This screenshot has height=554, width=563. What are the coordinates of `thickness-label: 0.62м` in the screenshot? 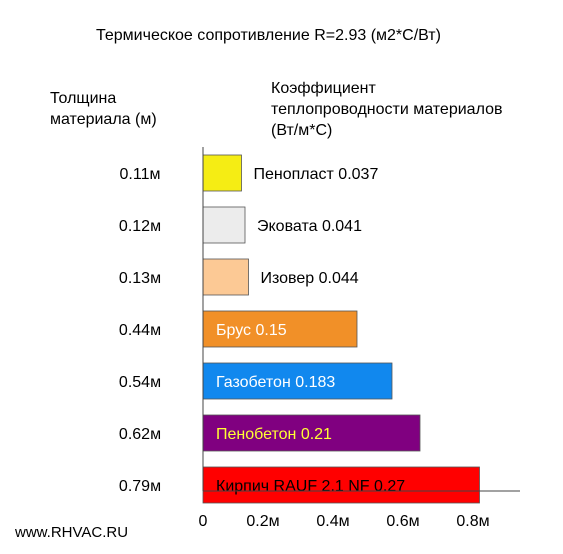 It's located at (140, 434).